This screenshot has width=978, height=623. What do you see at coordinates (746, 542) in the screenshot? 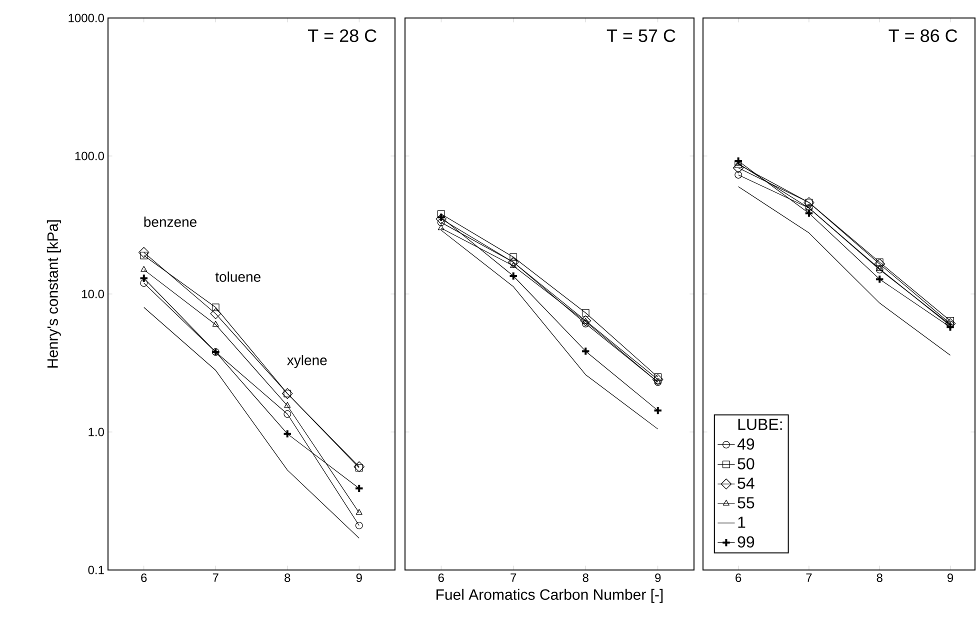
I see `legend-label: 99` at bounding box center [746, 542].